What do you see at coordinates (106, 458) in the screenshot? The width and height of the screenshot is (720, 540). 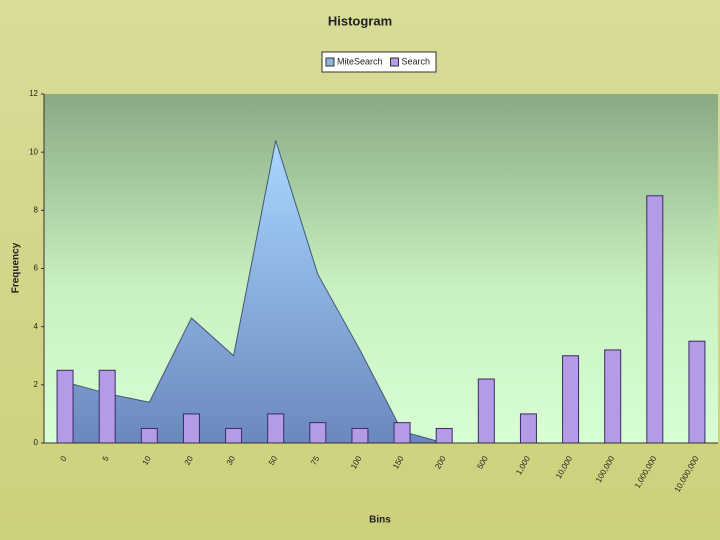 I see `x-tick-label: 5` at bounding box center [106, 458].